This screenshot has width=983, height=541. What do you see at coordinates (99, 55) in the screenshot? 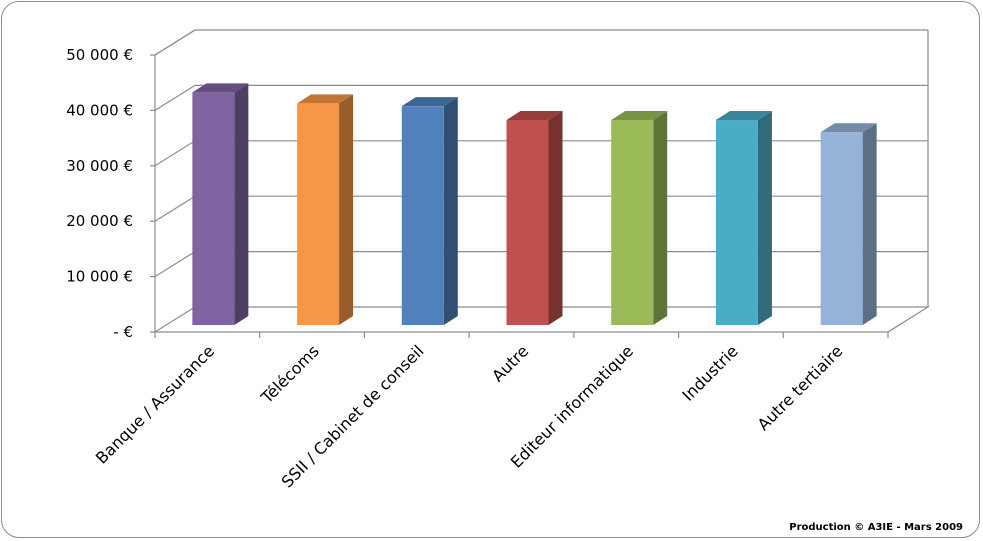
I see `y-tick-label: 50 000 €` at bounding box center [99, 55].